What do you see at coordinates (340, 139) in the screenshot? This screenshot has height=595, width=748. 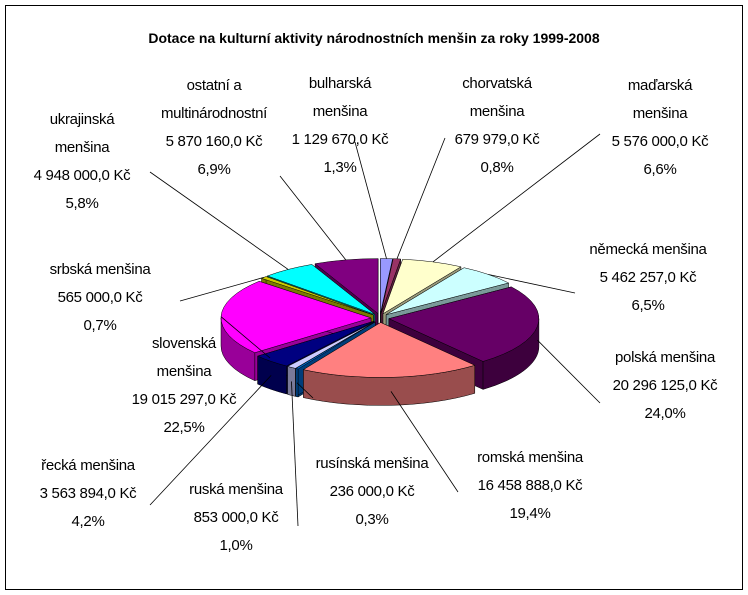 I see `slice-amount: 1 129 670,0 Kč` at bounding box center [340, 139].